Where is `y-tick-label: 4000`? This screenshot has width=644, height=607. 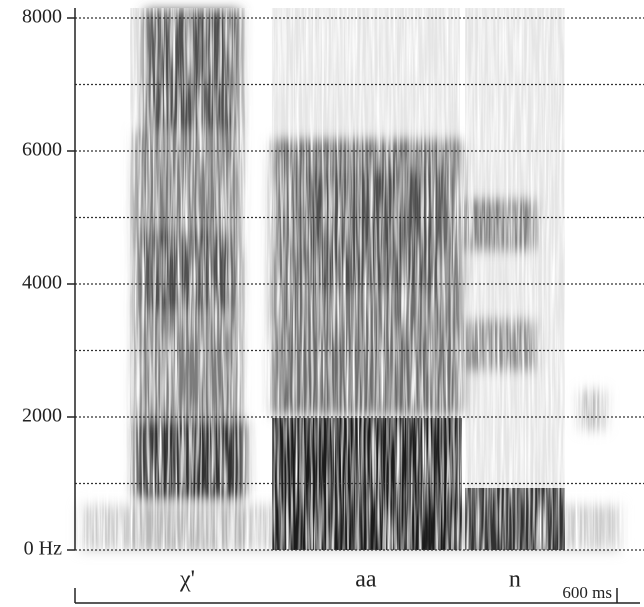 y-tick-label: 4000 is located at coordinates (42, 283).